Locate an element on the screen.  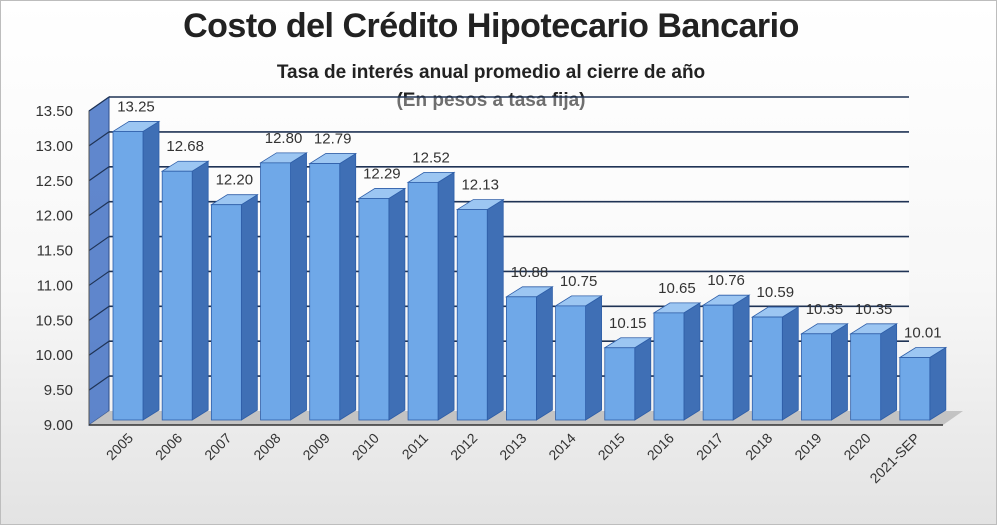
x-tick-label: 2021-SEP is located at coordinates (894, 458).